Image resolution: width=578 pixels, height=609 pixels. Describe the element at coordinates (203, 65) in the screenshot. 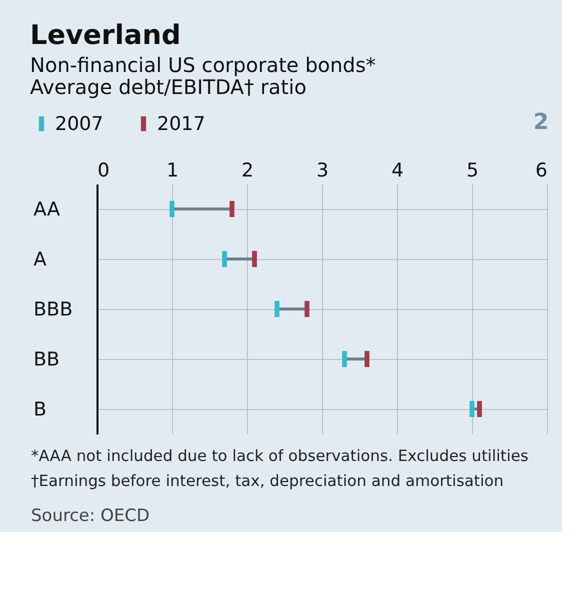

I see `text: Non-financial US corporate bonds*` at that location.